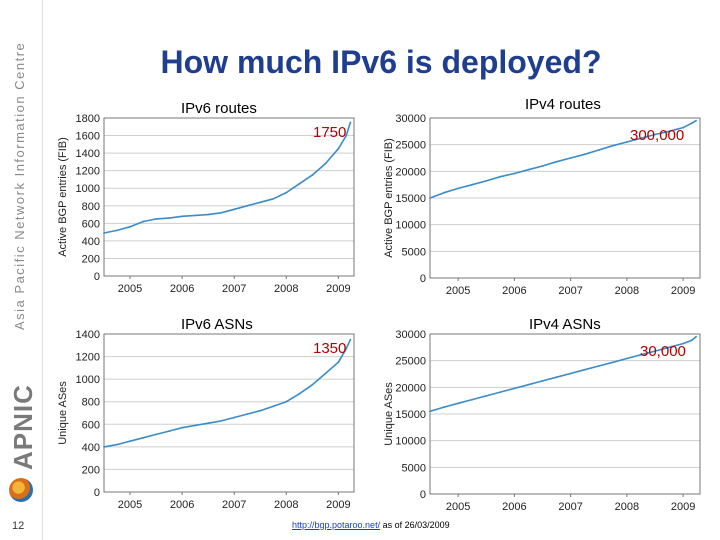  I want to click on y-tick-label: 0, so click(423, 495).